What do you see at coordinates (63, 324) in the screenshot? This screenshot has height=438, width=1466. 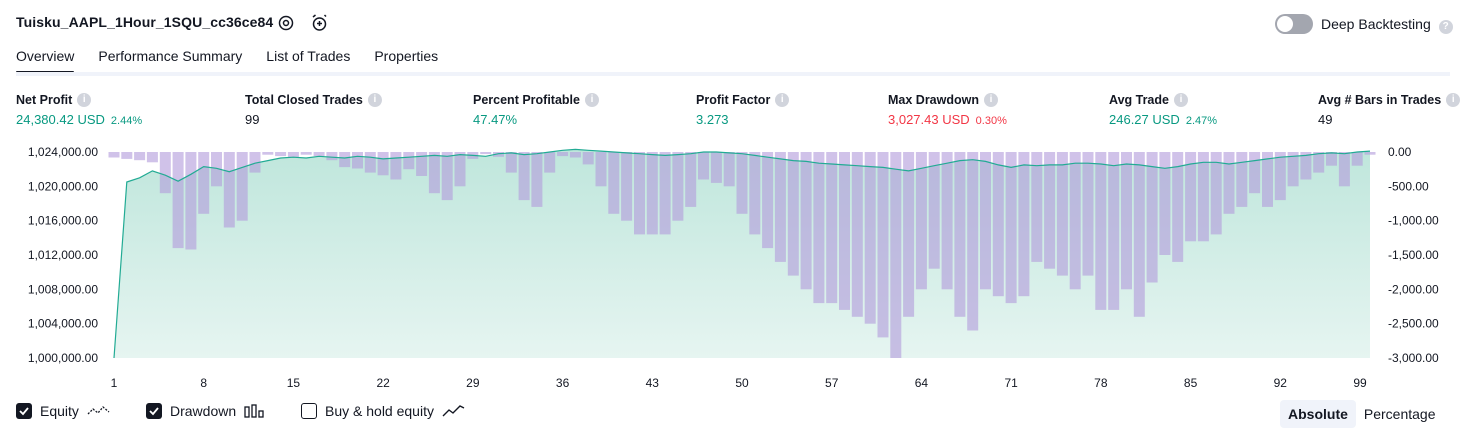 I see `left-axis-tick: 1,004,000.00` at bounding box center [63, 324].